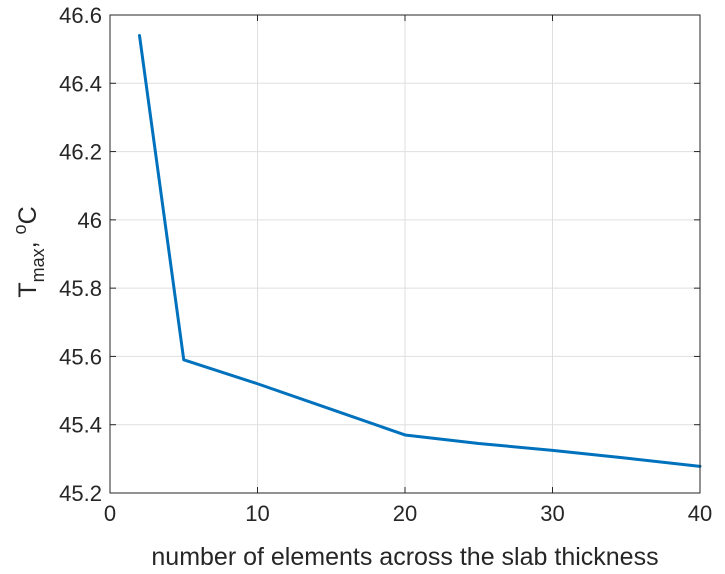  Describe the element at coordinates (20, 229) in the screenshot. I see `y-axis-label-superscript: o` at that location.